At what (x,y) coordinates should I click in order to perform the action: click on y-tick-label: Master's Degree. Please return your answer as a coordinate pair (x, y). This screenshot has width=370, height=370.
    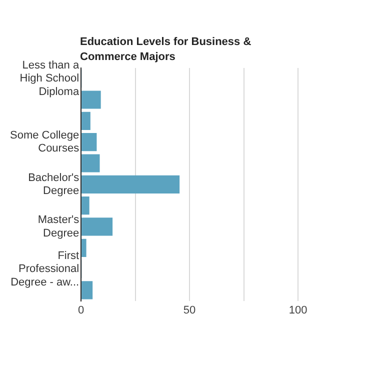
    Looking at the image, I should click on (59, 227).